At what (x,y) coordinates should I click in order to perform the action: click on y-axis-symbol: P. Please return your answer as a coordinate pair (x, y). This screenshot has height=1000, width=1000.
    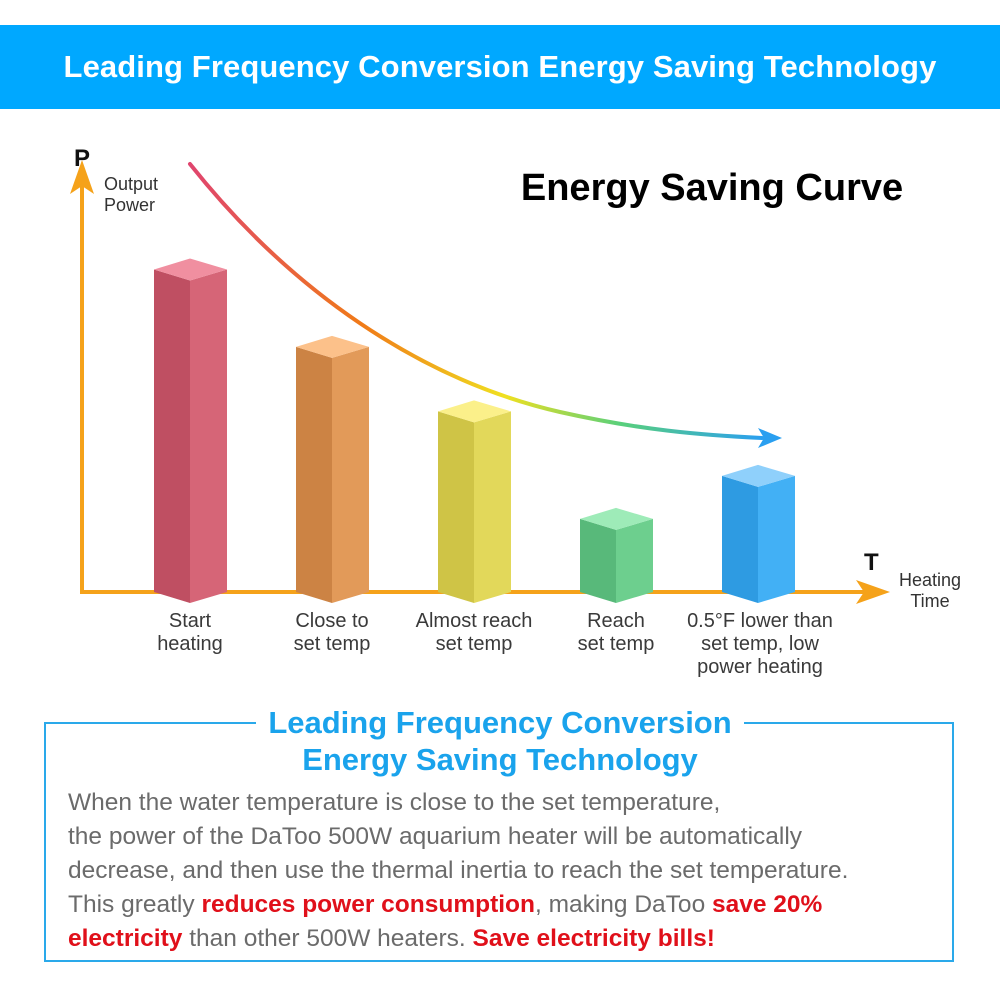
    Looking at the image, I should click on (82, 158).